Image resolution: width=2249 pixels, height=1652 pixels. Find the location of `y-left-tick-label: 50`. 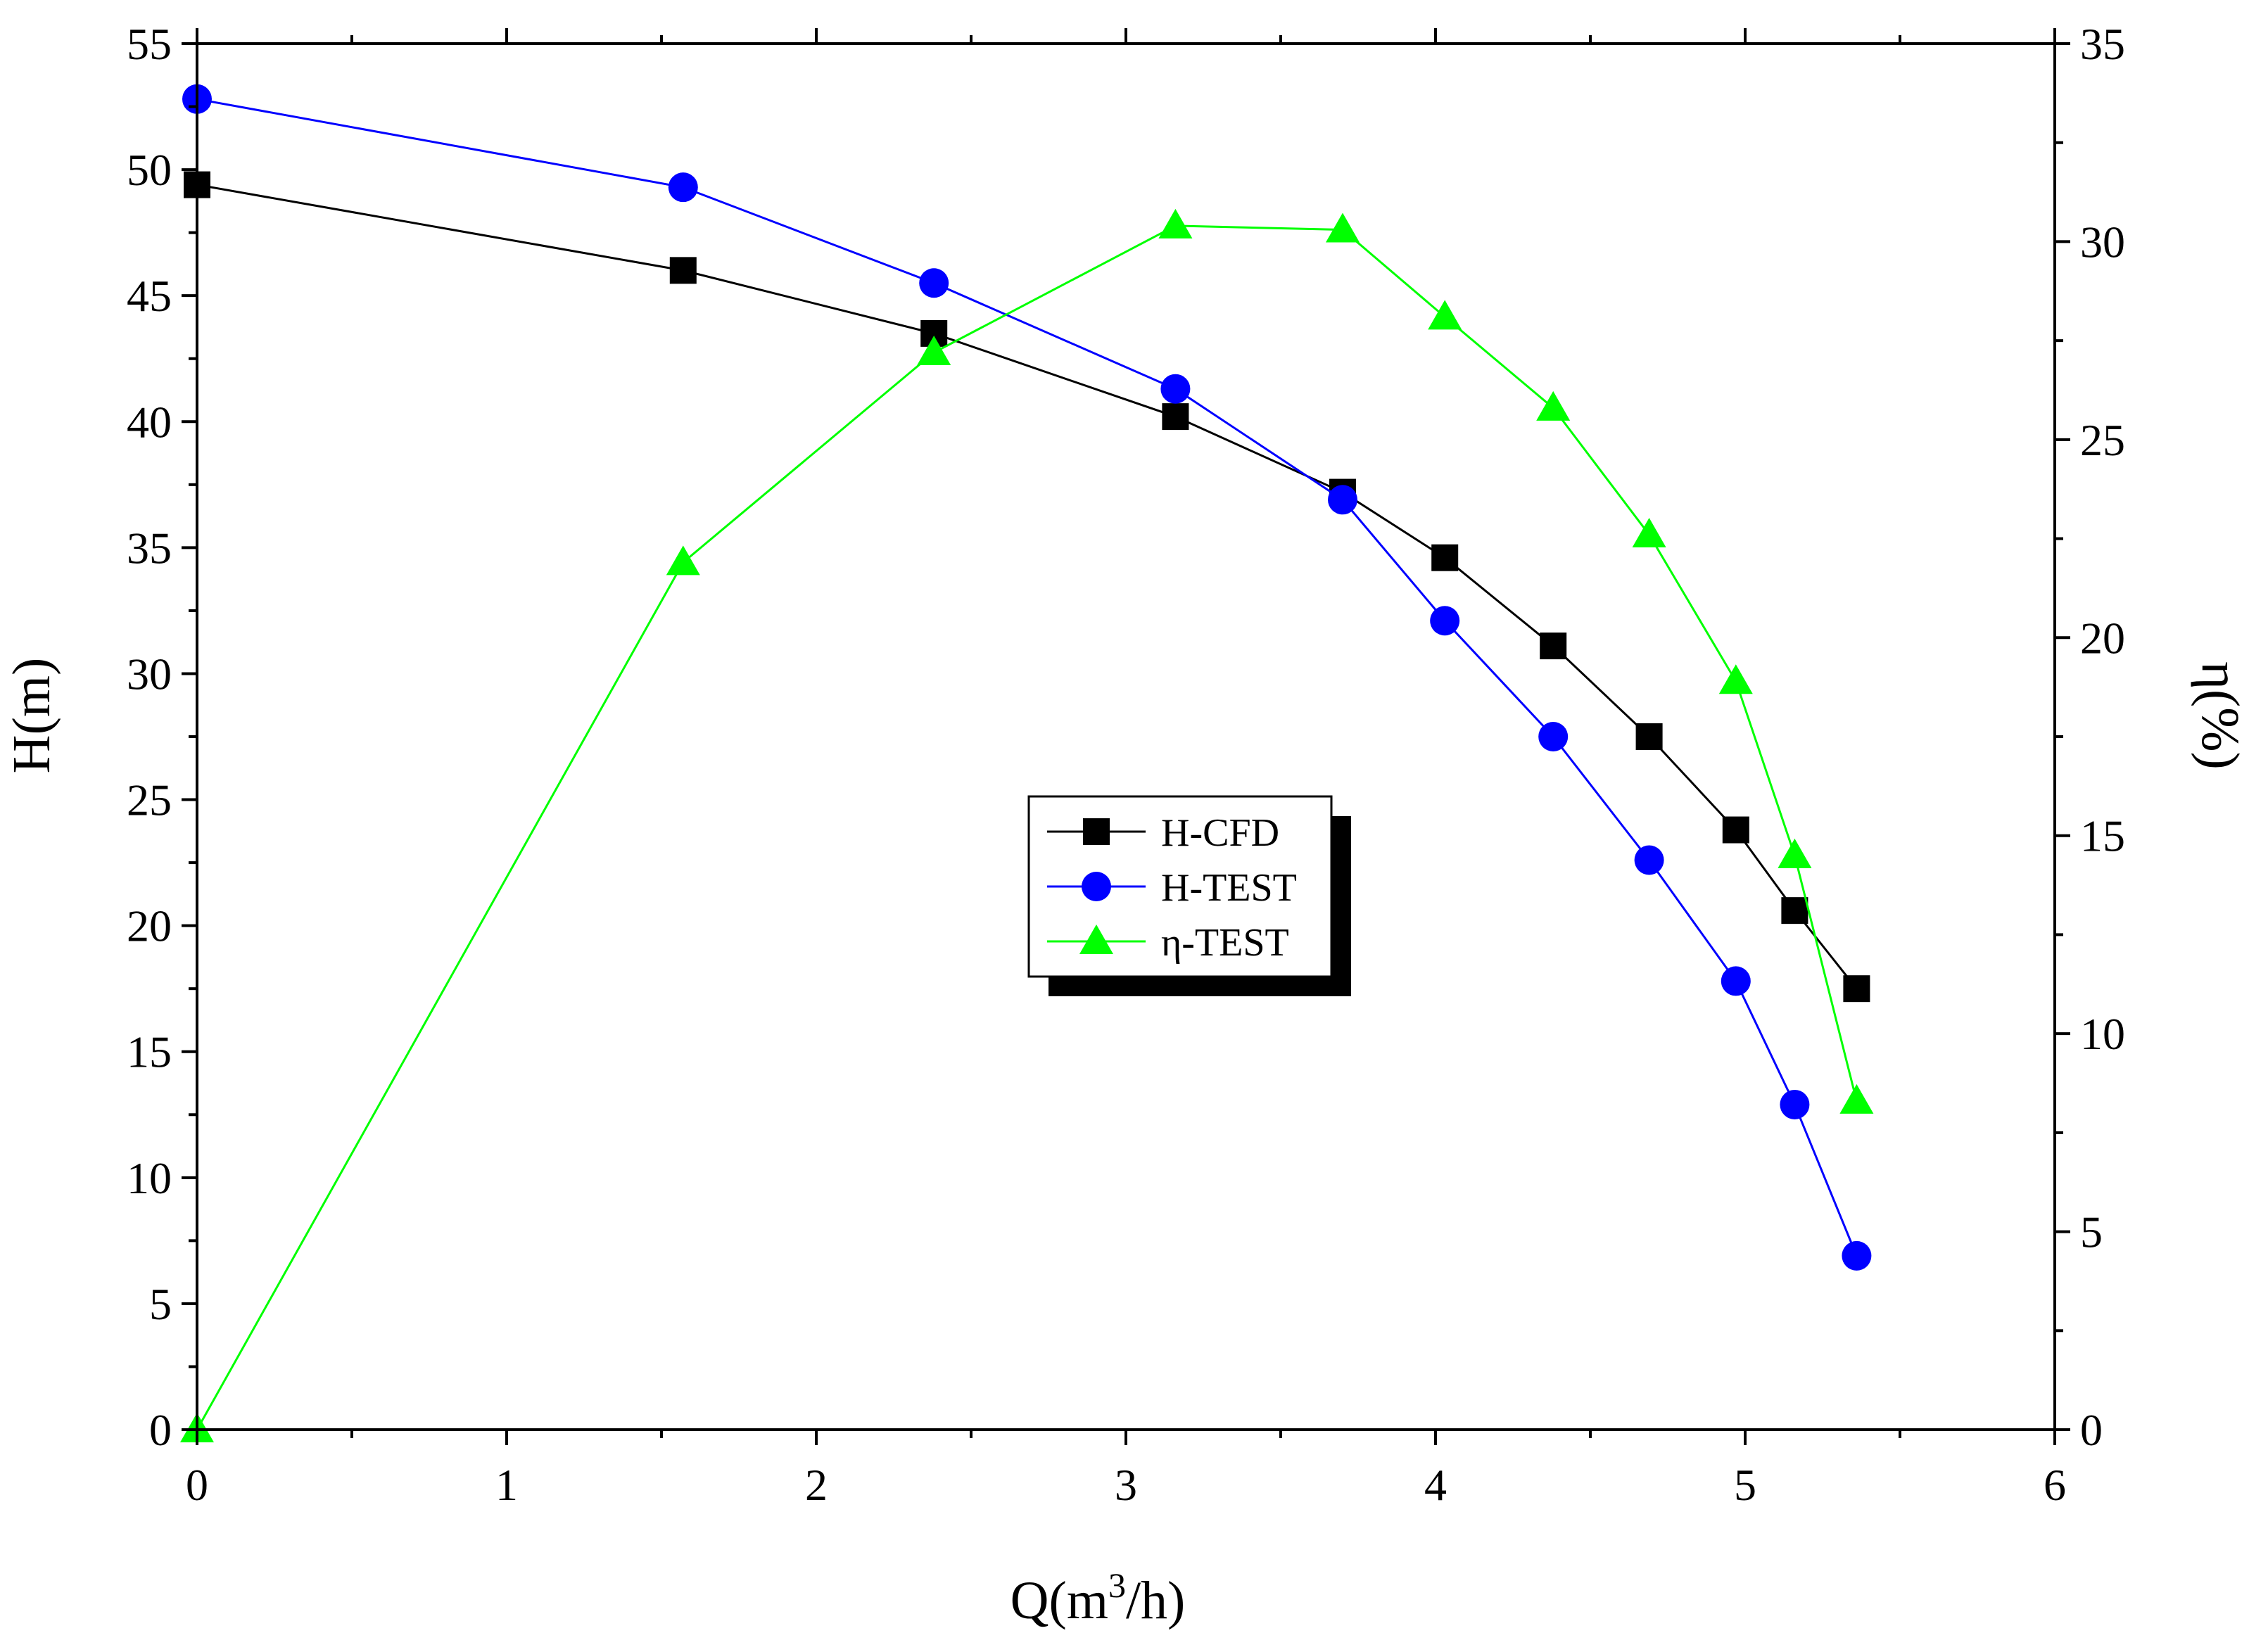

y-left-tick-label: 50 is located at coordinates (149, 170).